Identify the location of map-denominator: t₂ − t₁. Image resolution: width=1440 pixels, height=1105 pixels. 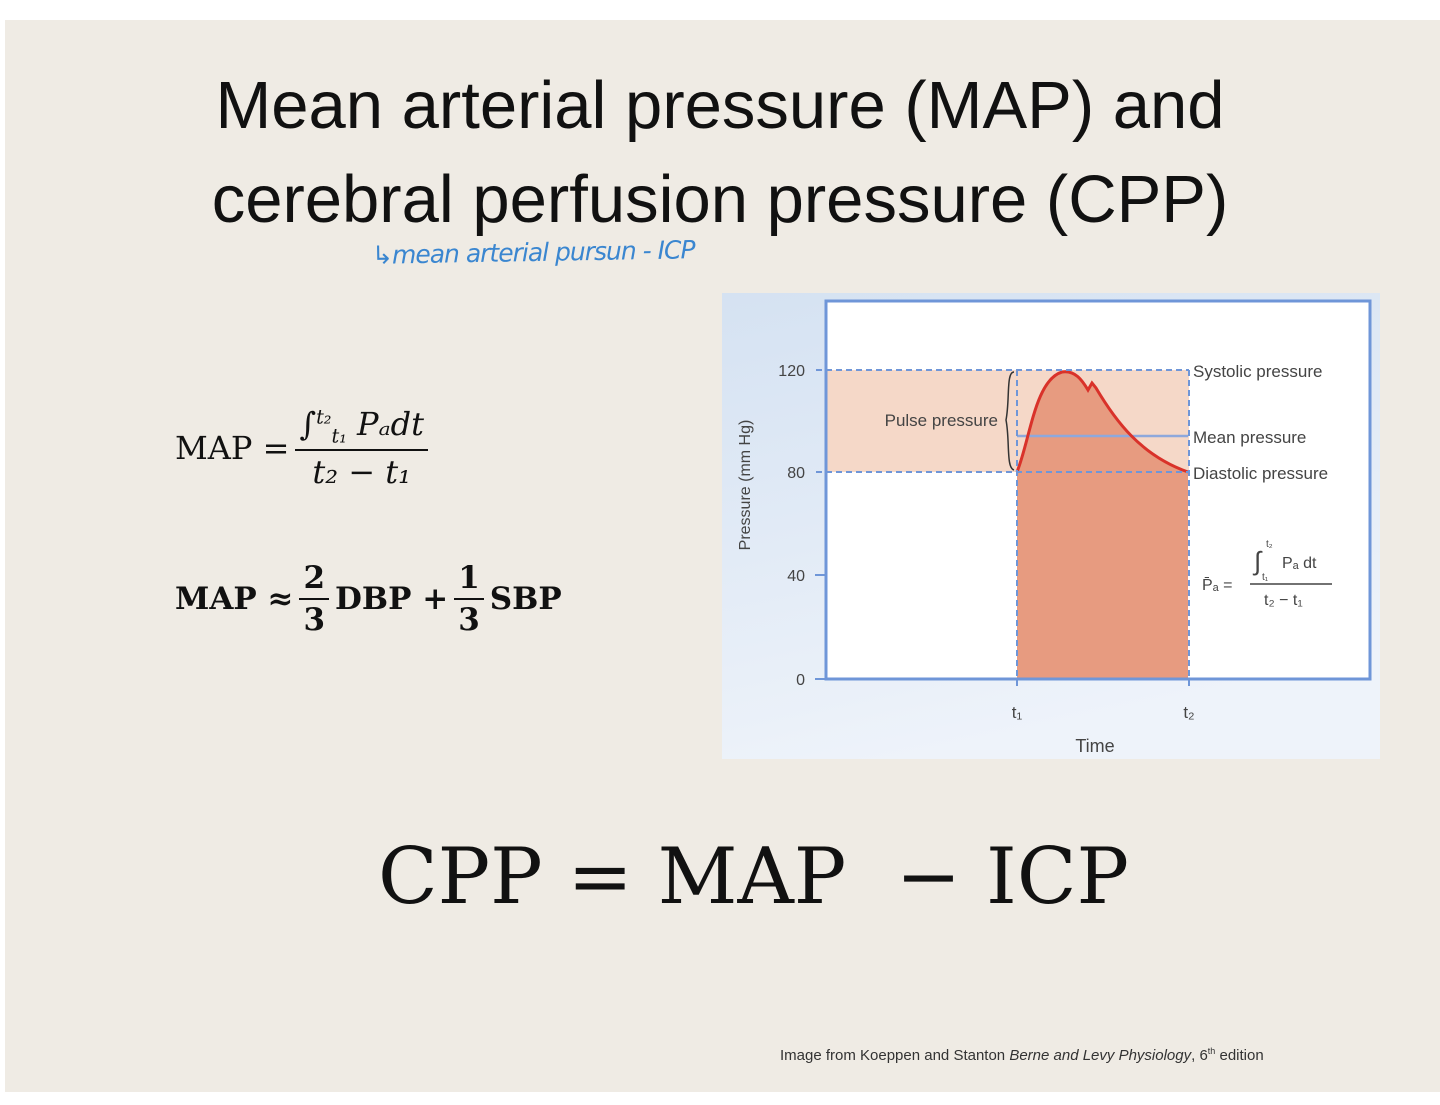
(361, 472).